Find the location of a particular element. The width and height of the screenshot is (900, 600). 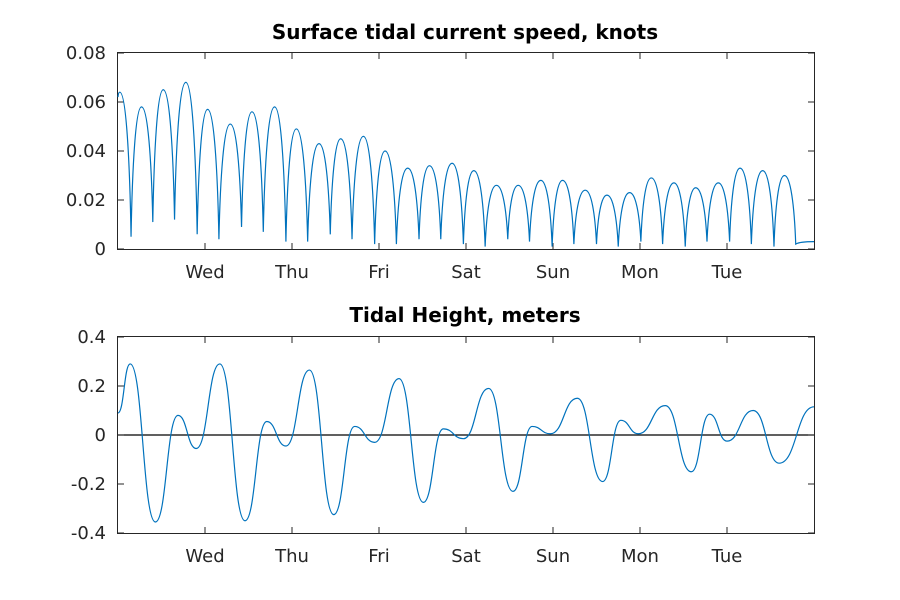

speed-x-tick-label: Mon is located at coordinates (640, 272).